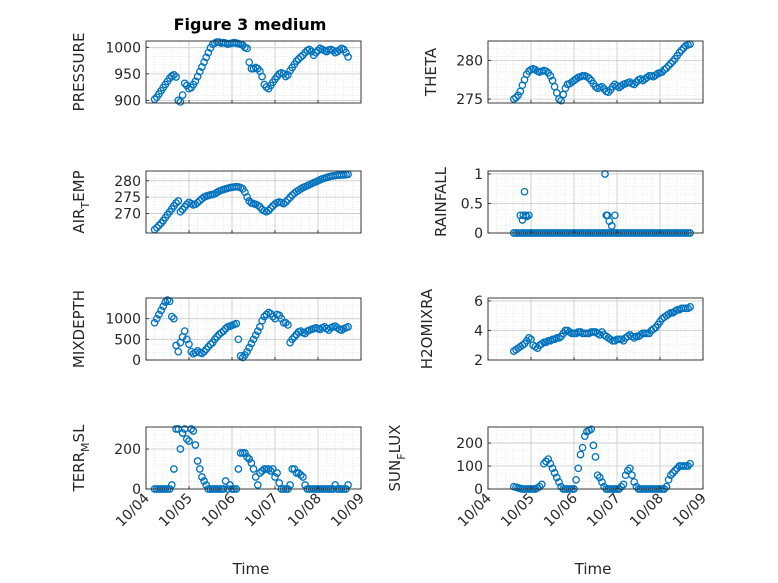 The height and width of the screenshot is (583, 778). What do you see at coordinates (469, 100) in the screenshot?
I see `y-tick-label: 275` at bounding box center [469, 100].